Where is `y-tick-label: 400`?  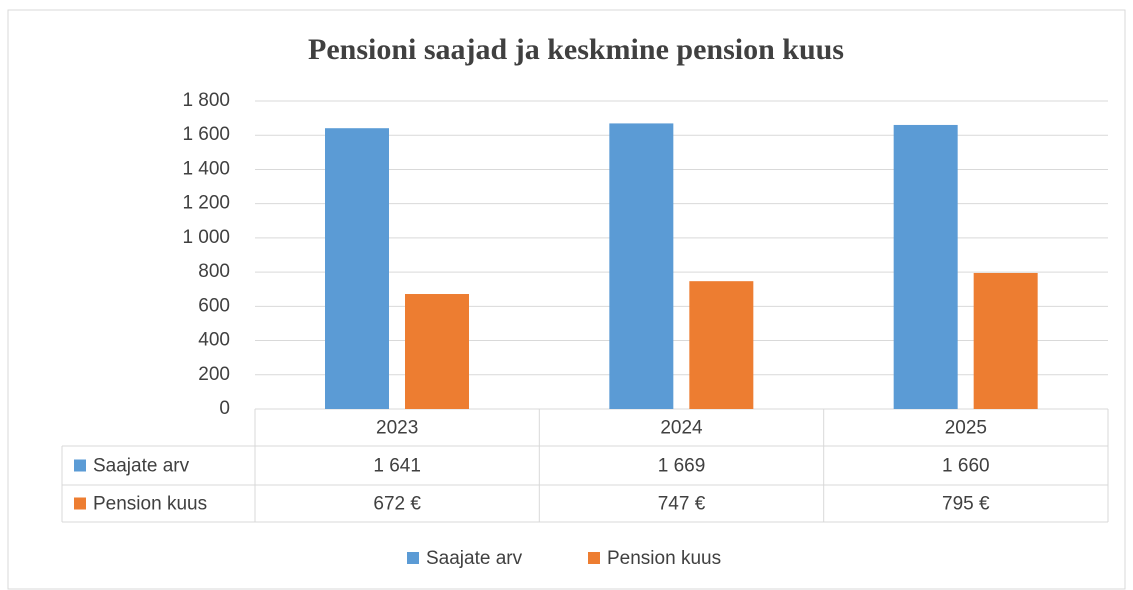
y-tick-label: 400 is located at coordinates (214, 340).